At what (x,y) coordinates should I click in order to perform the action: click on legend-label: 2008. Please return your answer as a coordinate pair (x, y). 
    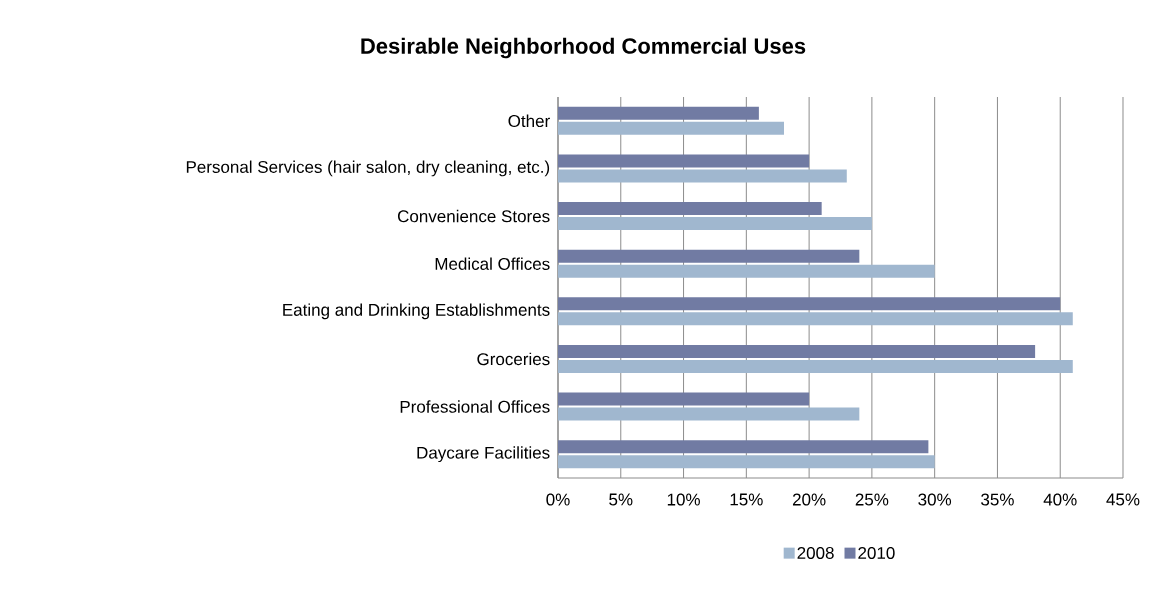
    Looking at the image, I should click on (815, 552).